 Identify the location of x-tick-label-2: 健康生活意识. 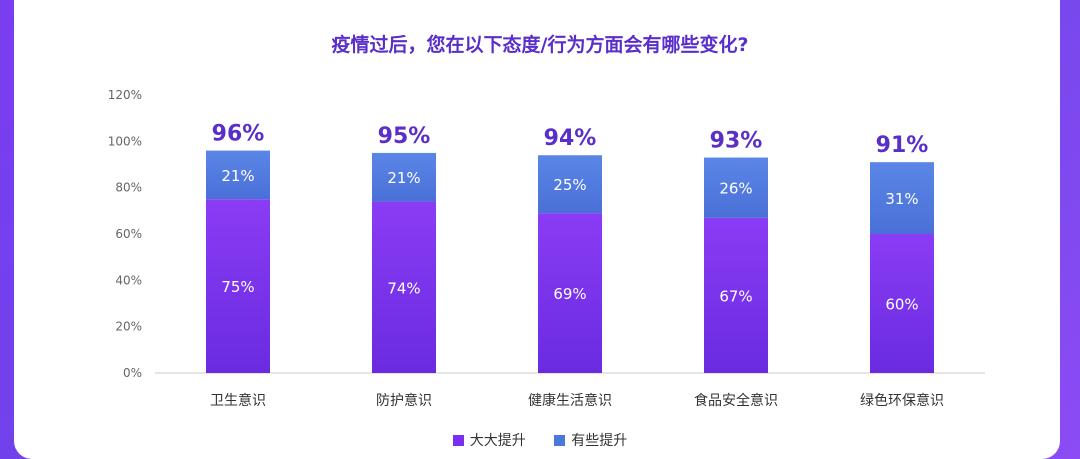
(570, 400).